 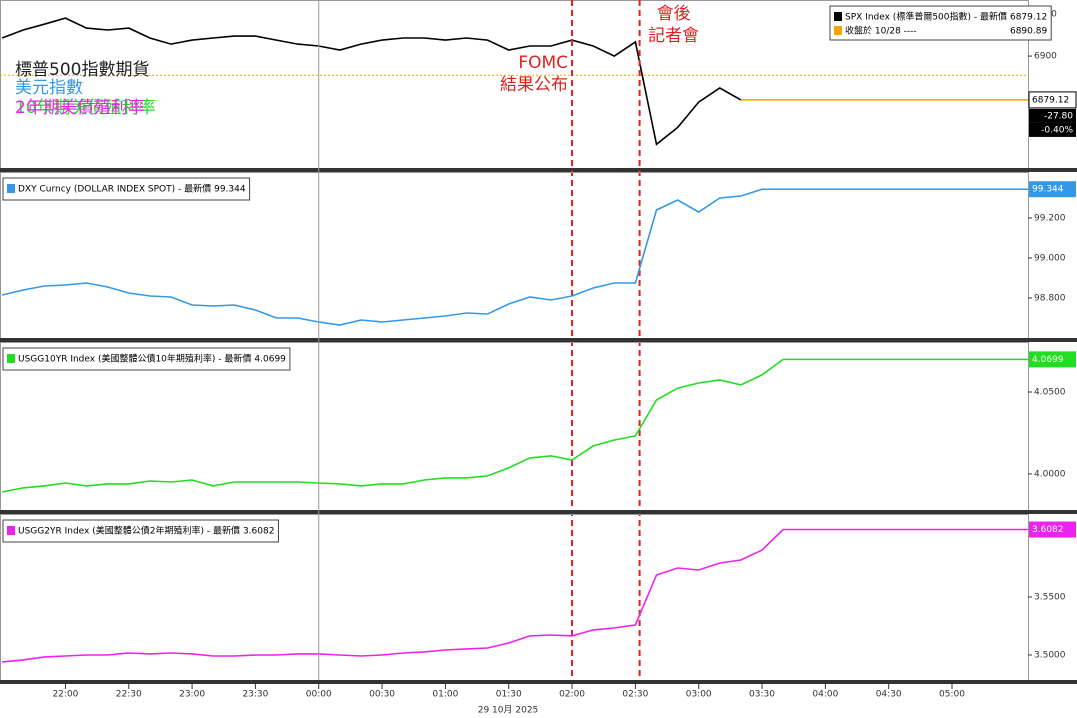 What do you see at coordinates (1050, 299) in the screenshot?
I see `y-tick-label: 98.800` at bounding box center [1050, 299].